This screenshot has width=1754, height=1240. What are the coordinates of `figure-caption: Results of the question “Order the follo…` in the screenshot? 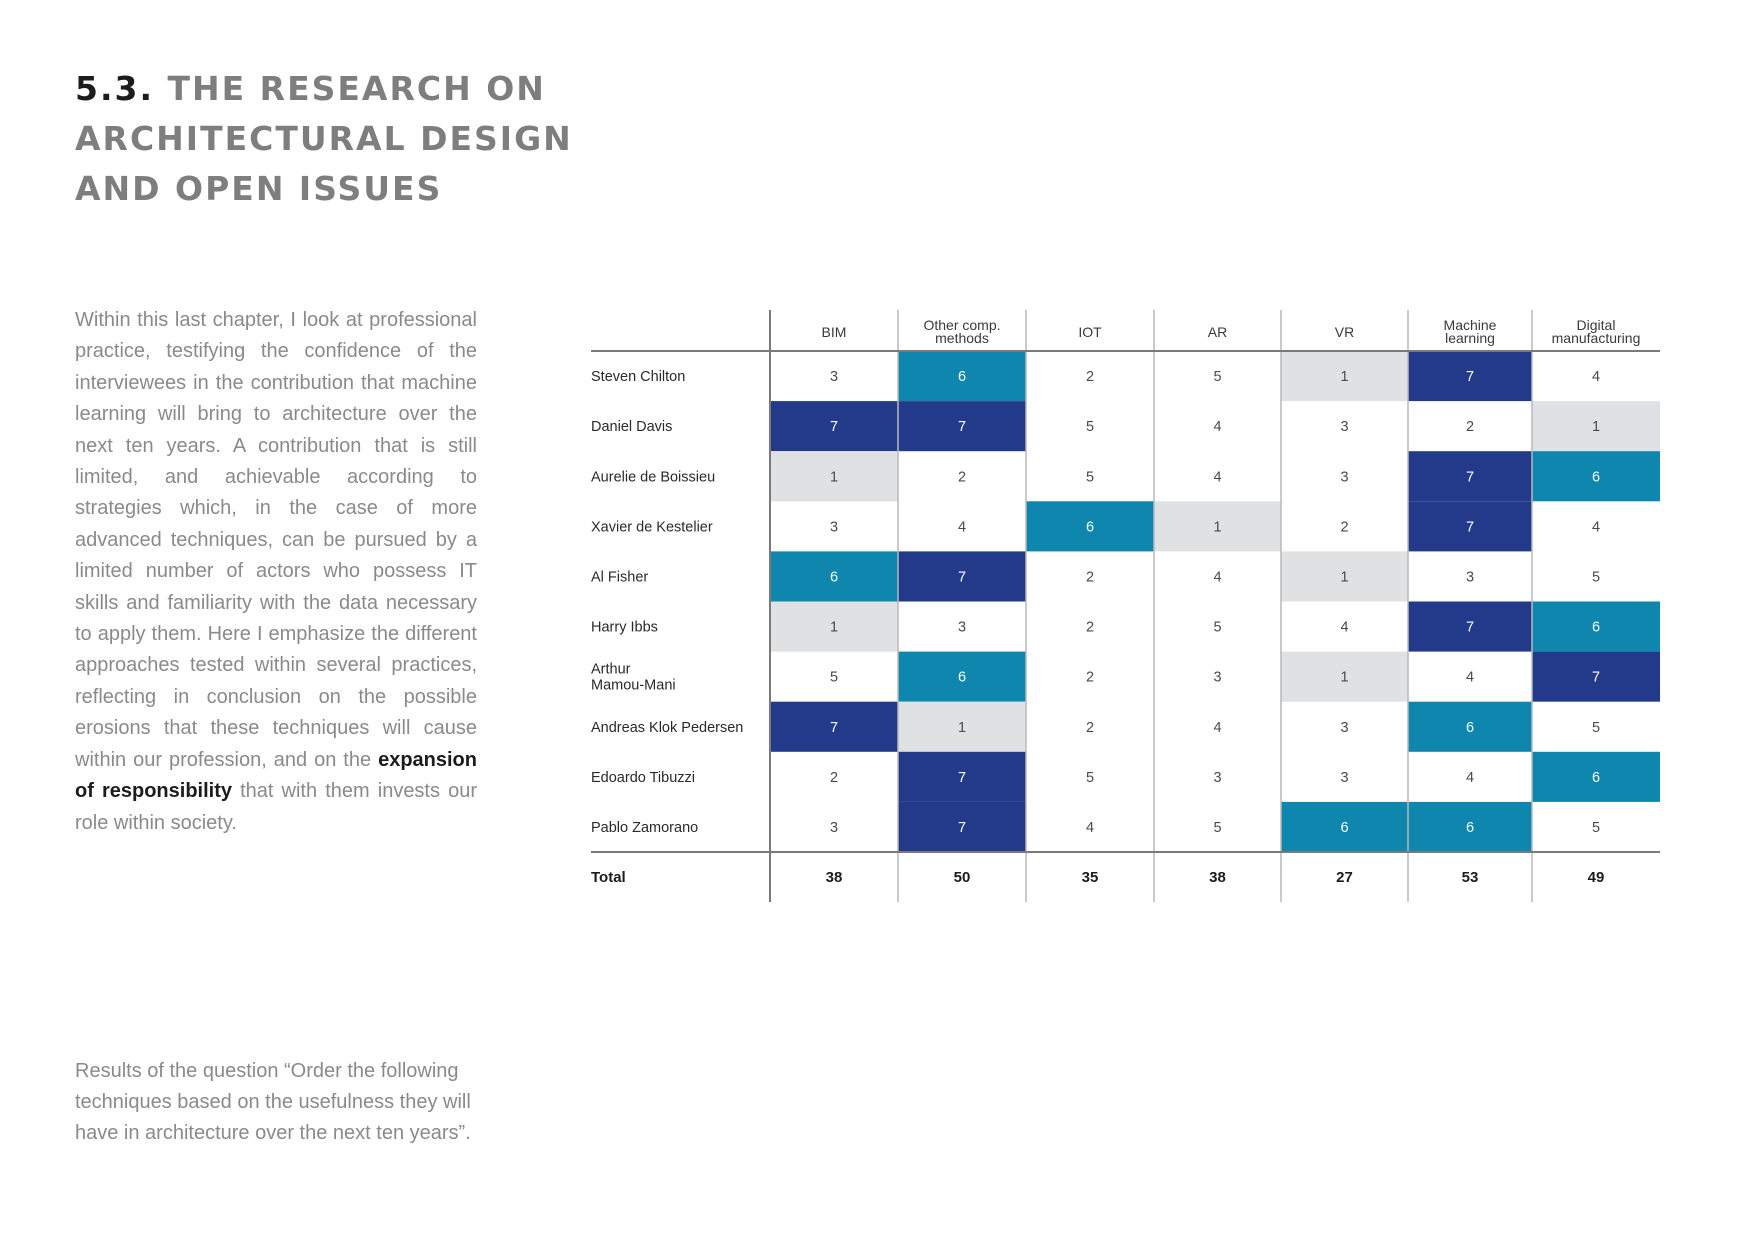 It's located at (273, 1102).